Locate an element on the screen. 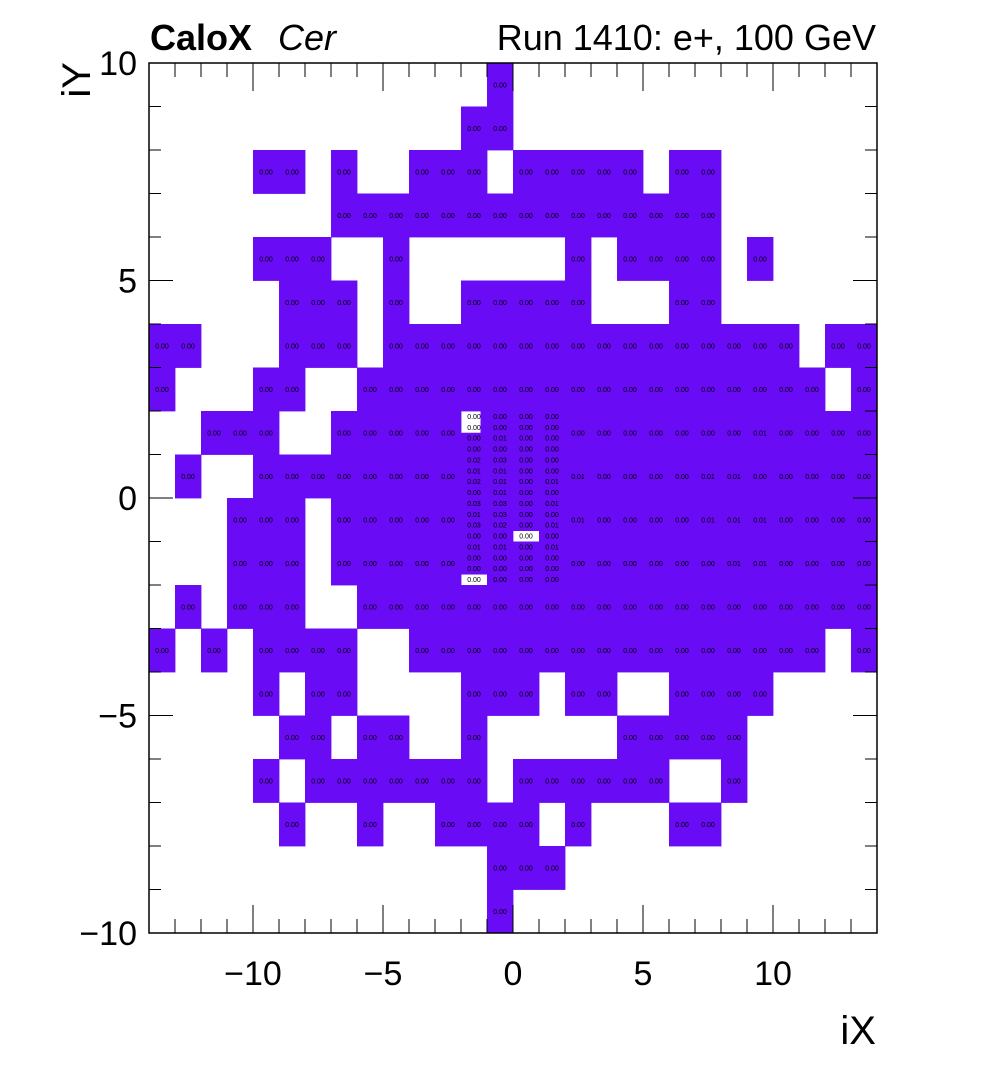 This screenshot has height=1072, width=996. fine-cell-value-label: 0.03 is located at coordinates (500, 515).